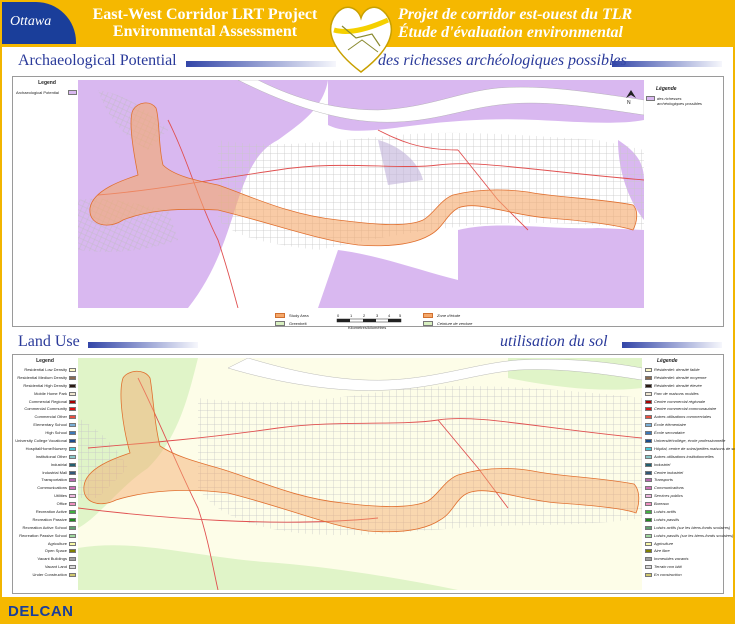  What do you see at coordinates (669, 488) in the screenshot?
I see `legend-label: Communications` at bounding box center [669, 488].